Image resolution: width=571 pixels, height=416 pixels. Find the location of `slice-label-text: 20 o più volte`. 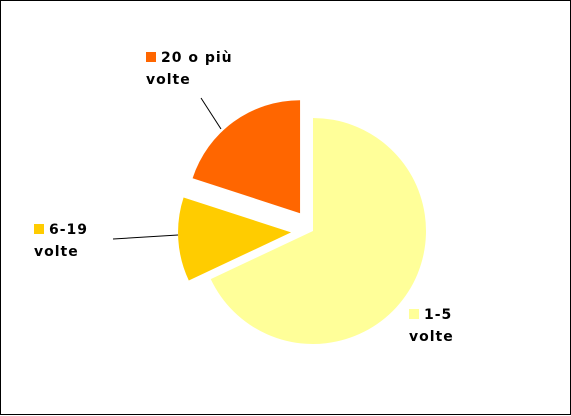

slice-label-text: 20 o più volte is located at coordinates (189, 69).